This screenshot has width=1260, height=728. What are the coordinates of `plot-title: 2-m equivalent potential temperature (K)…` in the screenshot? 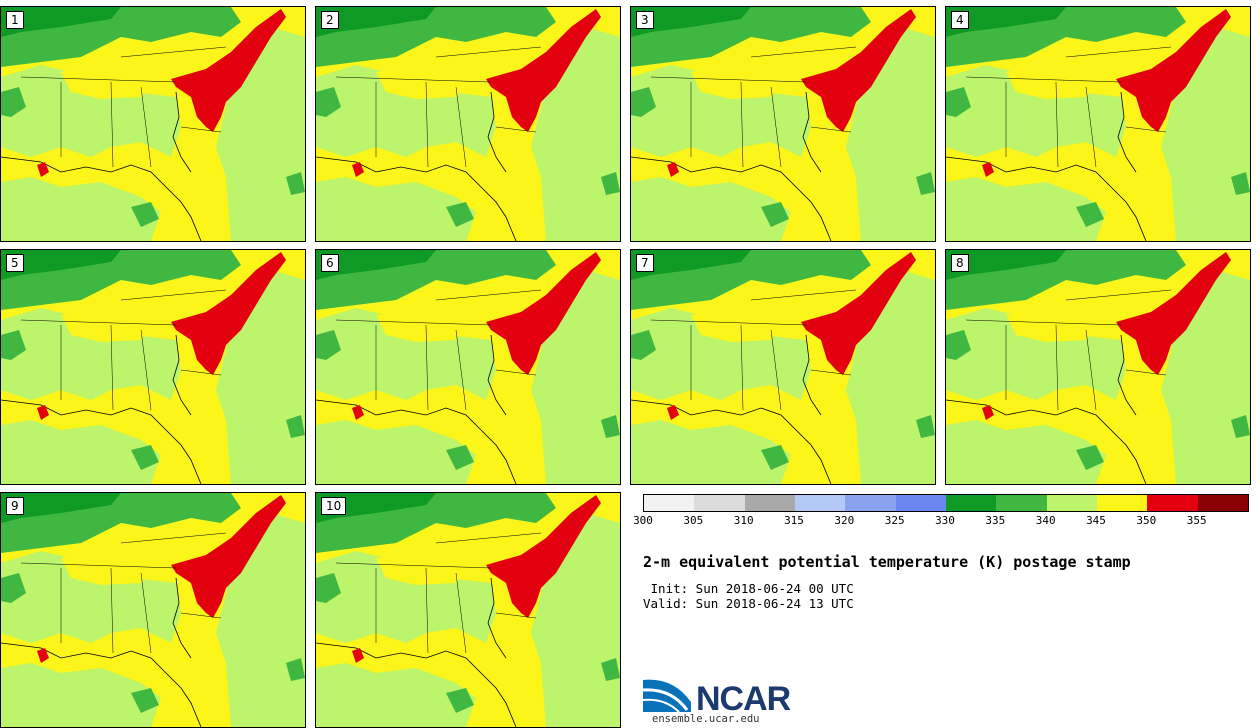 It's located at (887, 562).